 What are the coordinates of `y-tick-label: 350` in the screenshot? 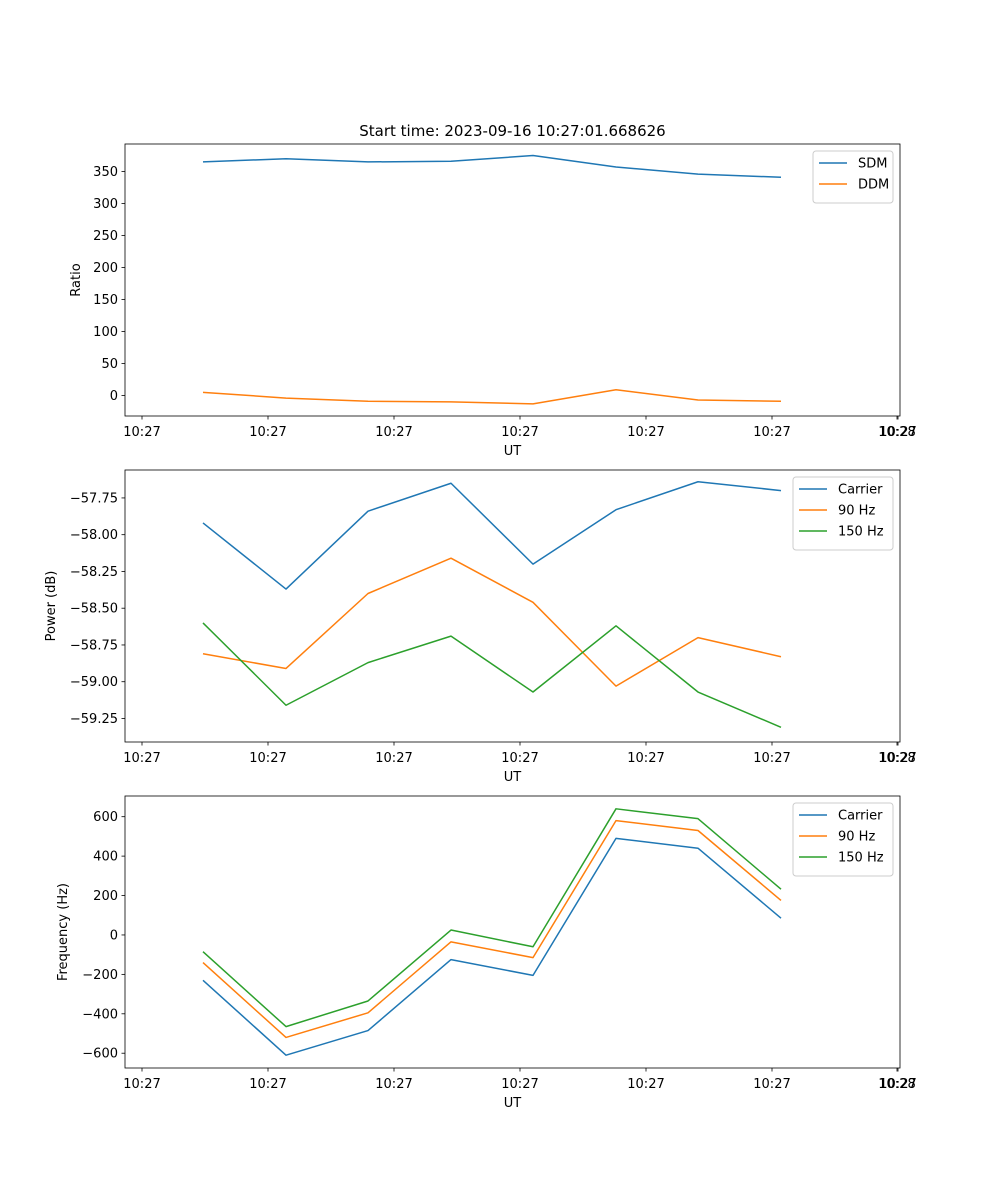 It's located at (105, 172).